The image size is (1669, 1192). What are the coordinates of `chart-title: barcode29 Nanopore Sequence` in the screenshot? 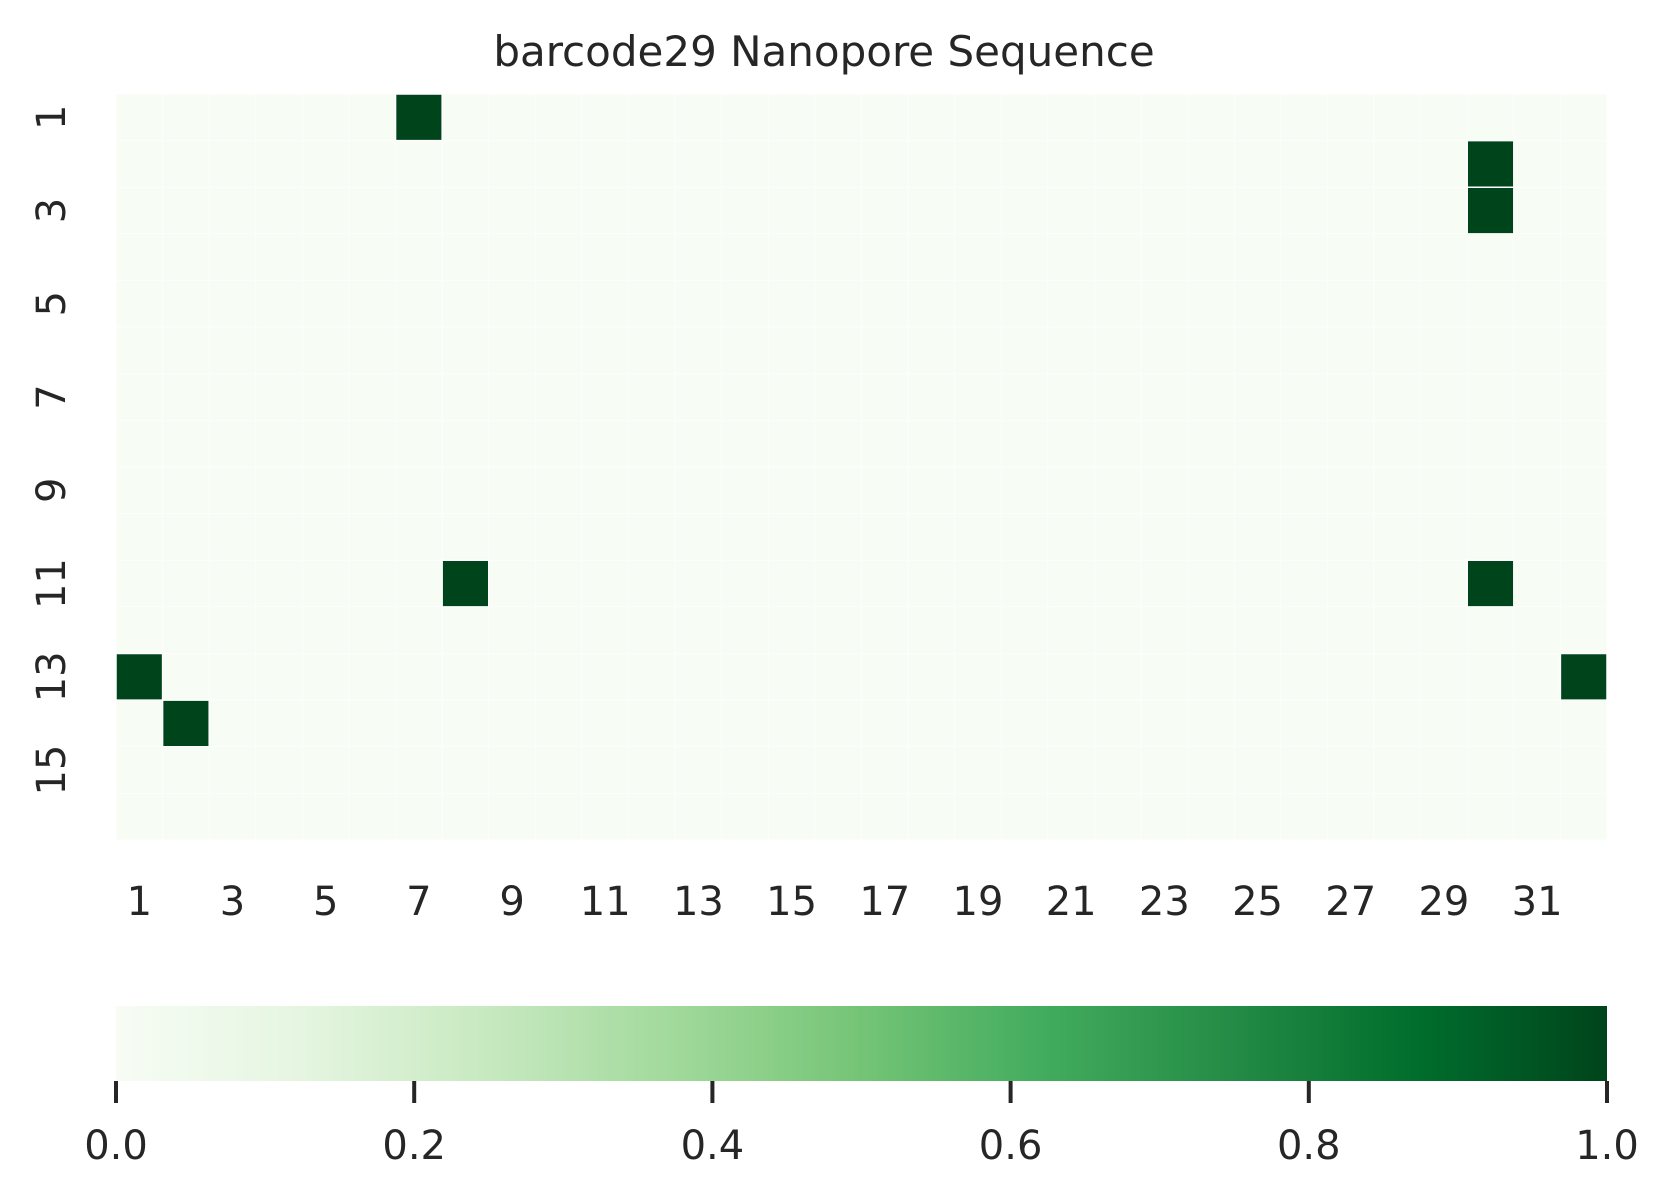 It's located at (823, 51).